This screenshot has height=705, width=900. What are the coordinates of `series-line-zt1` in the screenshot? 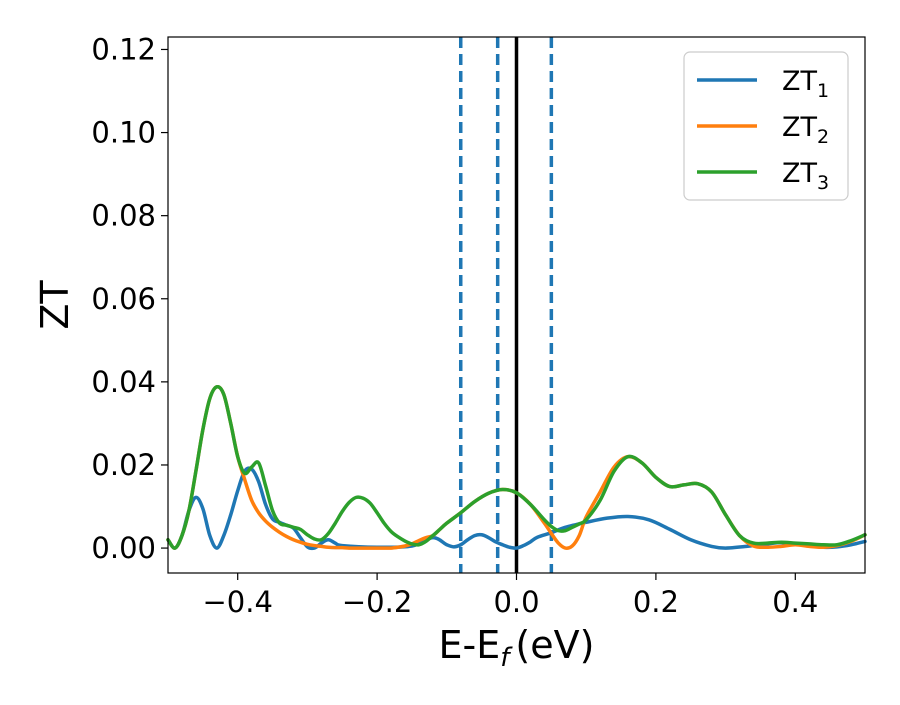 It's located at (516, 508).